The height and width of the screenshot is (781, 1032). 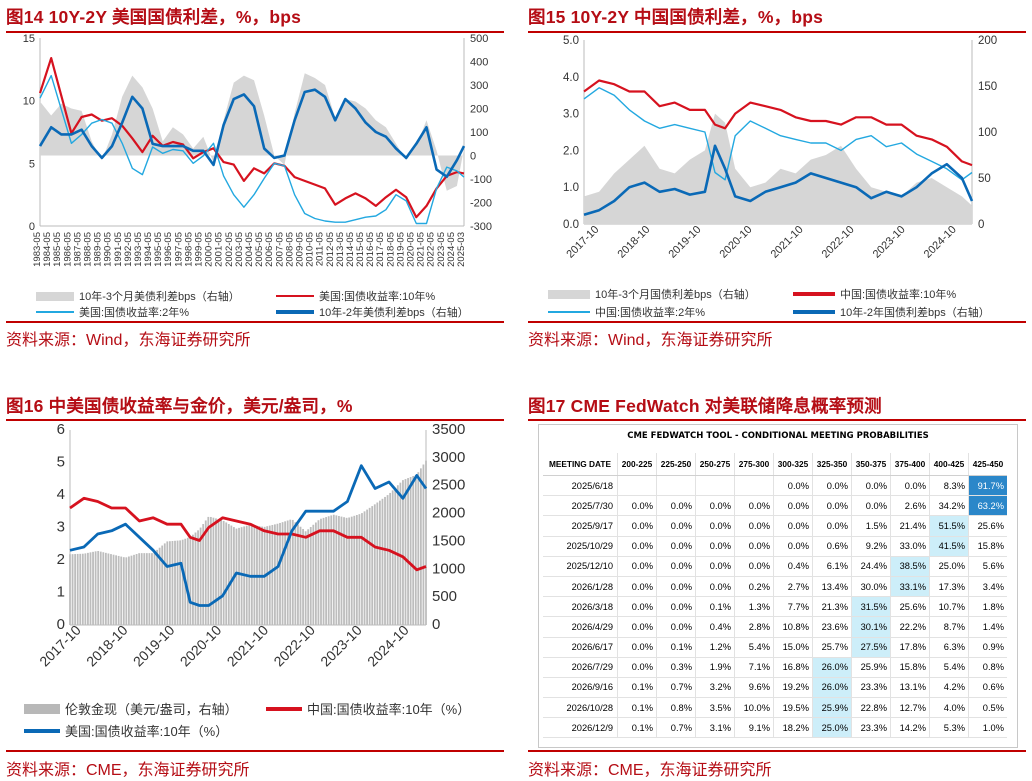 I want to click on y-tick-left: 5.0, so click(x=571, y=41).